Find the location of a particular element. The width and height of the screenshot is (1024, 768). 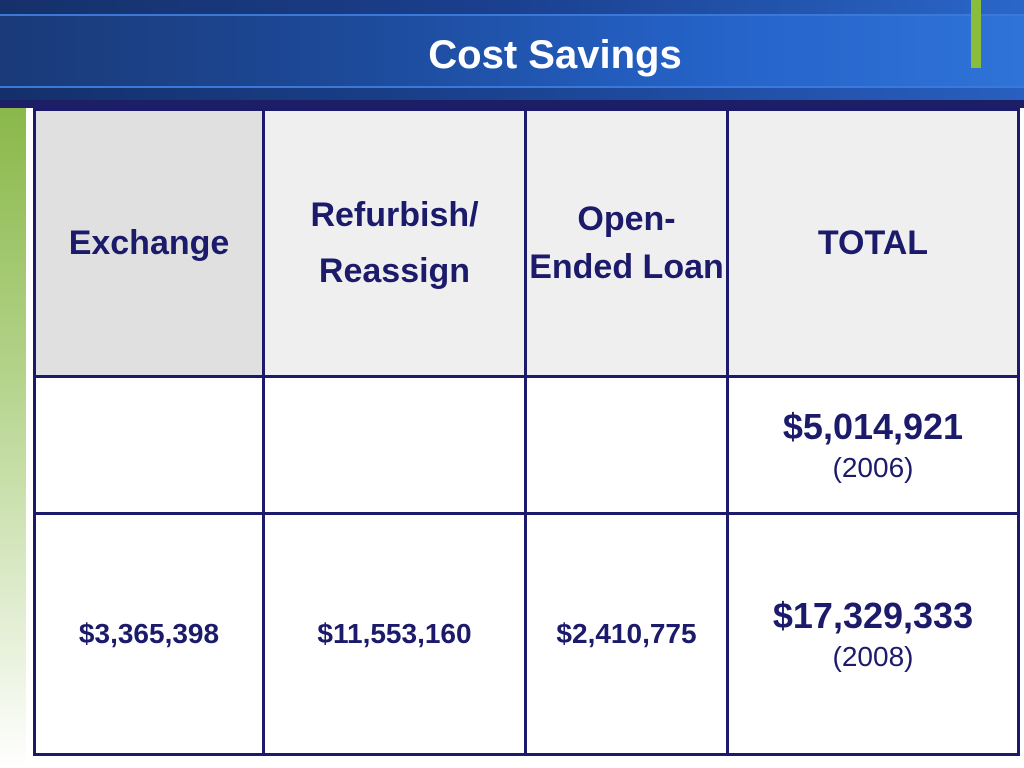

title-underline-stripe is located at coordinates (512, 104).